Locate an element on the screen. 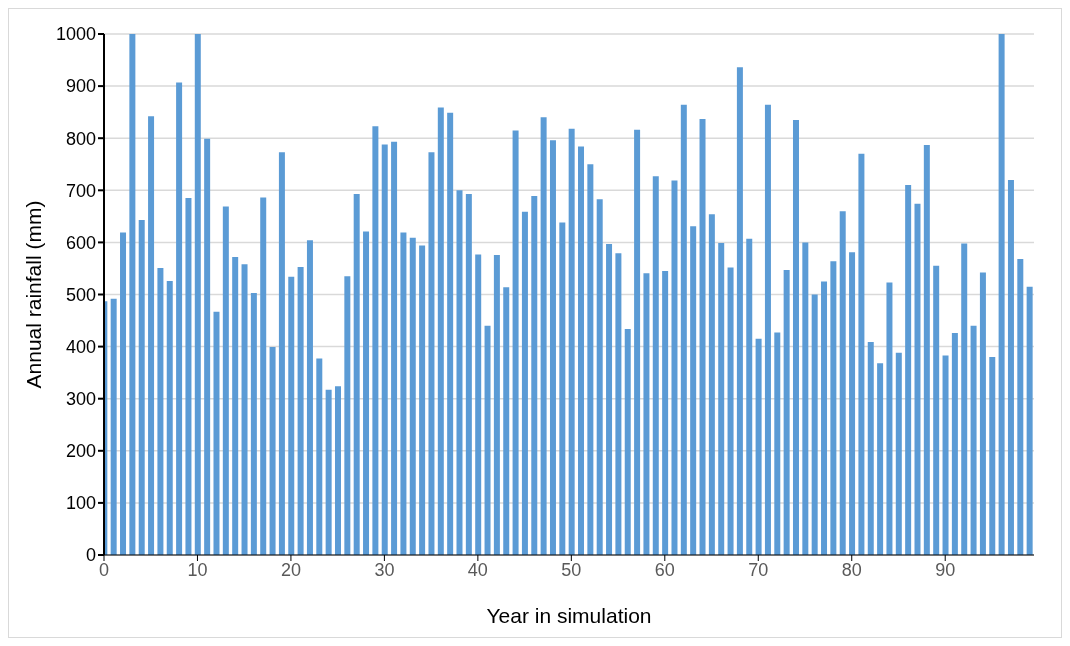 This screenshot has width=1070, height=646. y-tick-label: 400 is located at coordinates (80, 346).